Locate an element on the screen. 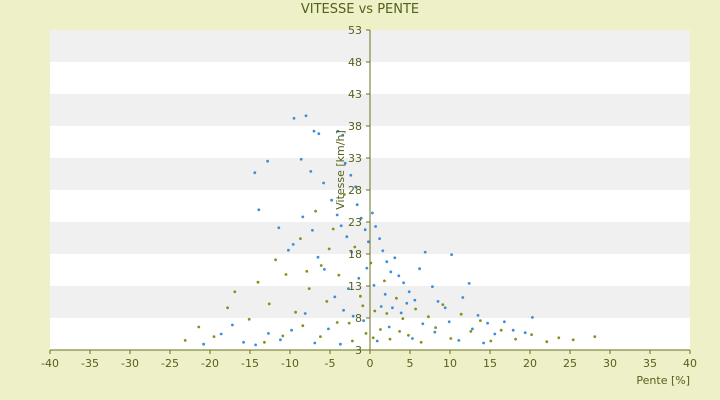 This screenshot has width=720, height=400. x-tick-label: 25 is located at coordinates (570, 363).